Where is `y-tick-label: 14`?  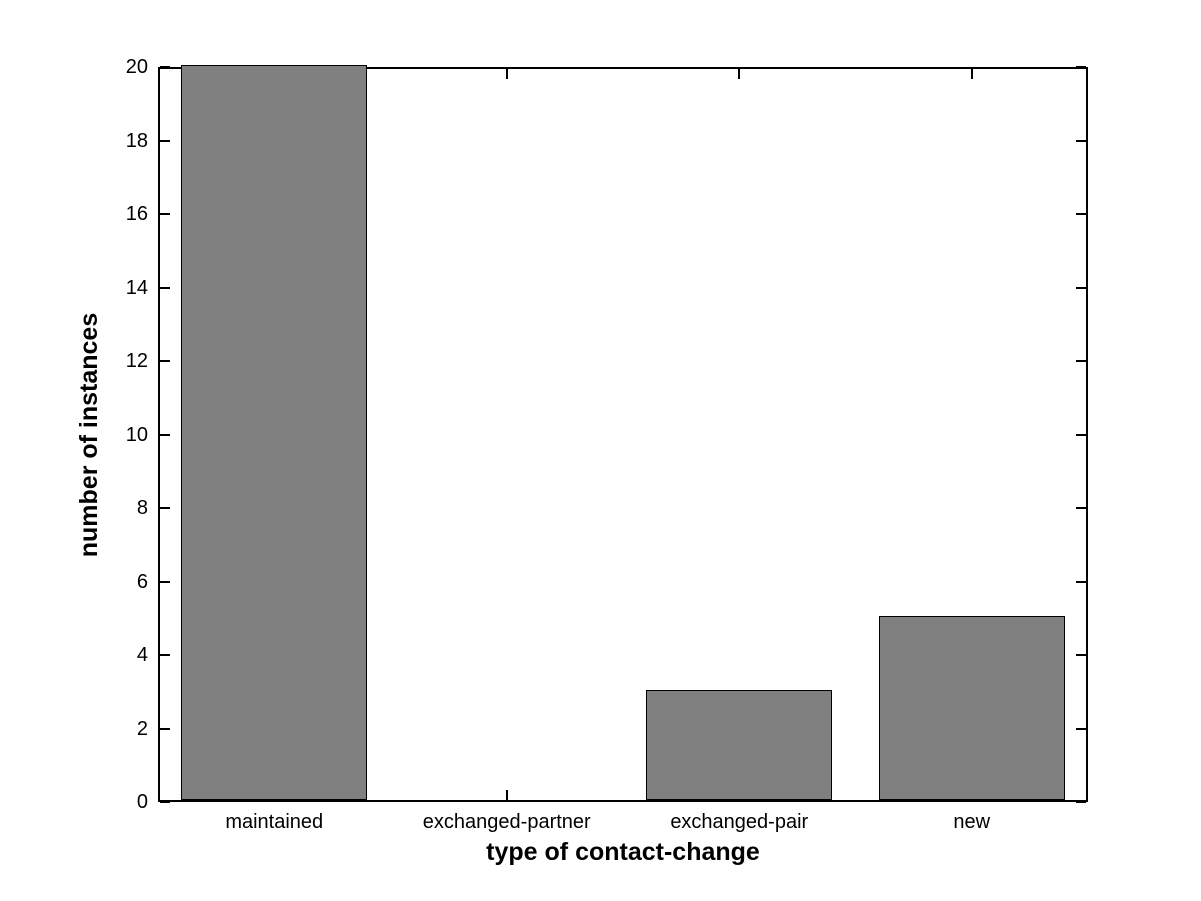 y-tick-label: 14 is located at coordinates (136, 287).